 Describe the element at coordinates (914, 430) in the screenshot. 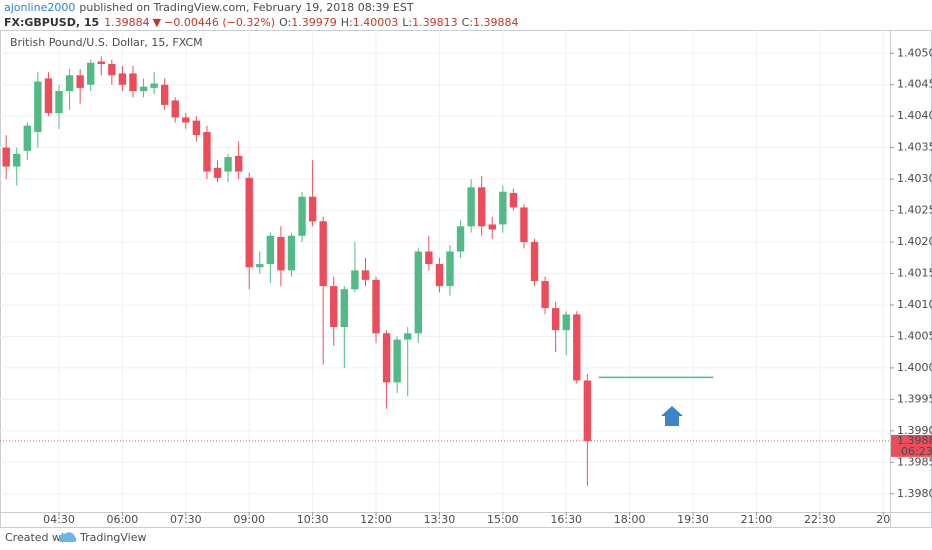

I see `y-tick-label: 1.39900` at that location.